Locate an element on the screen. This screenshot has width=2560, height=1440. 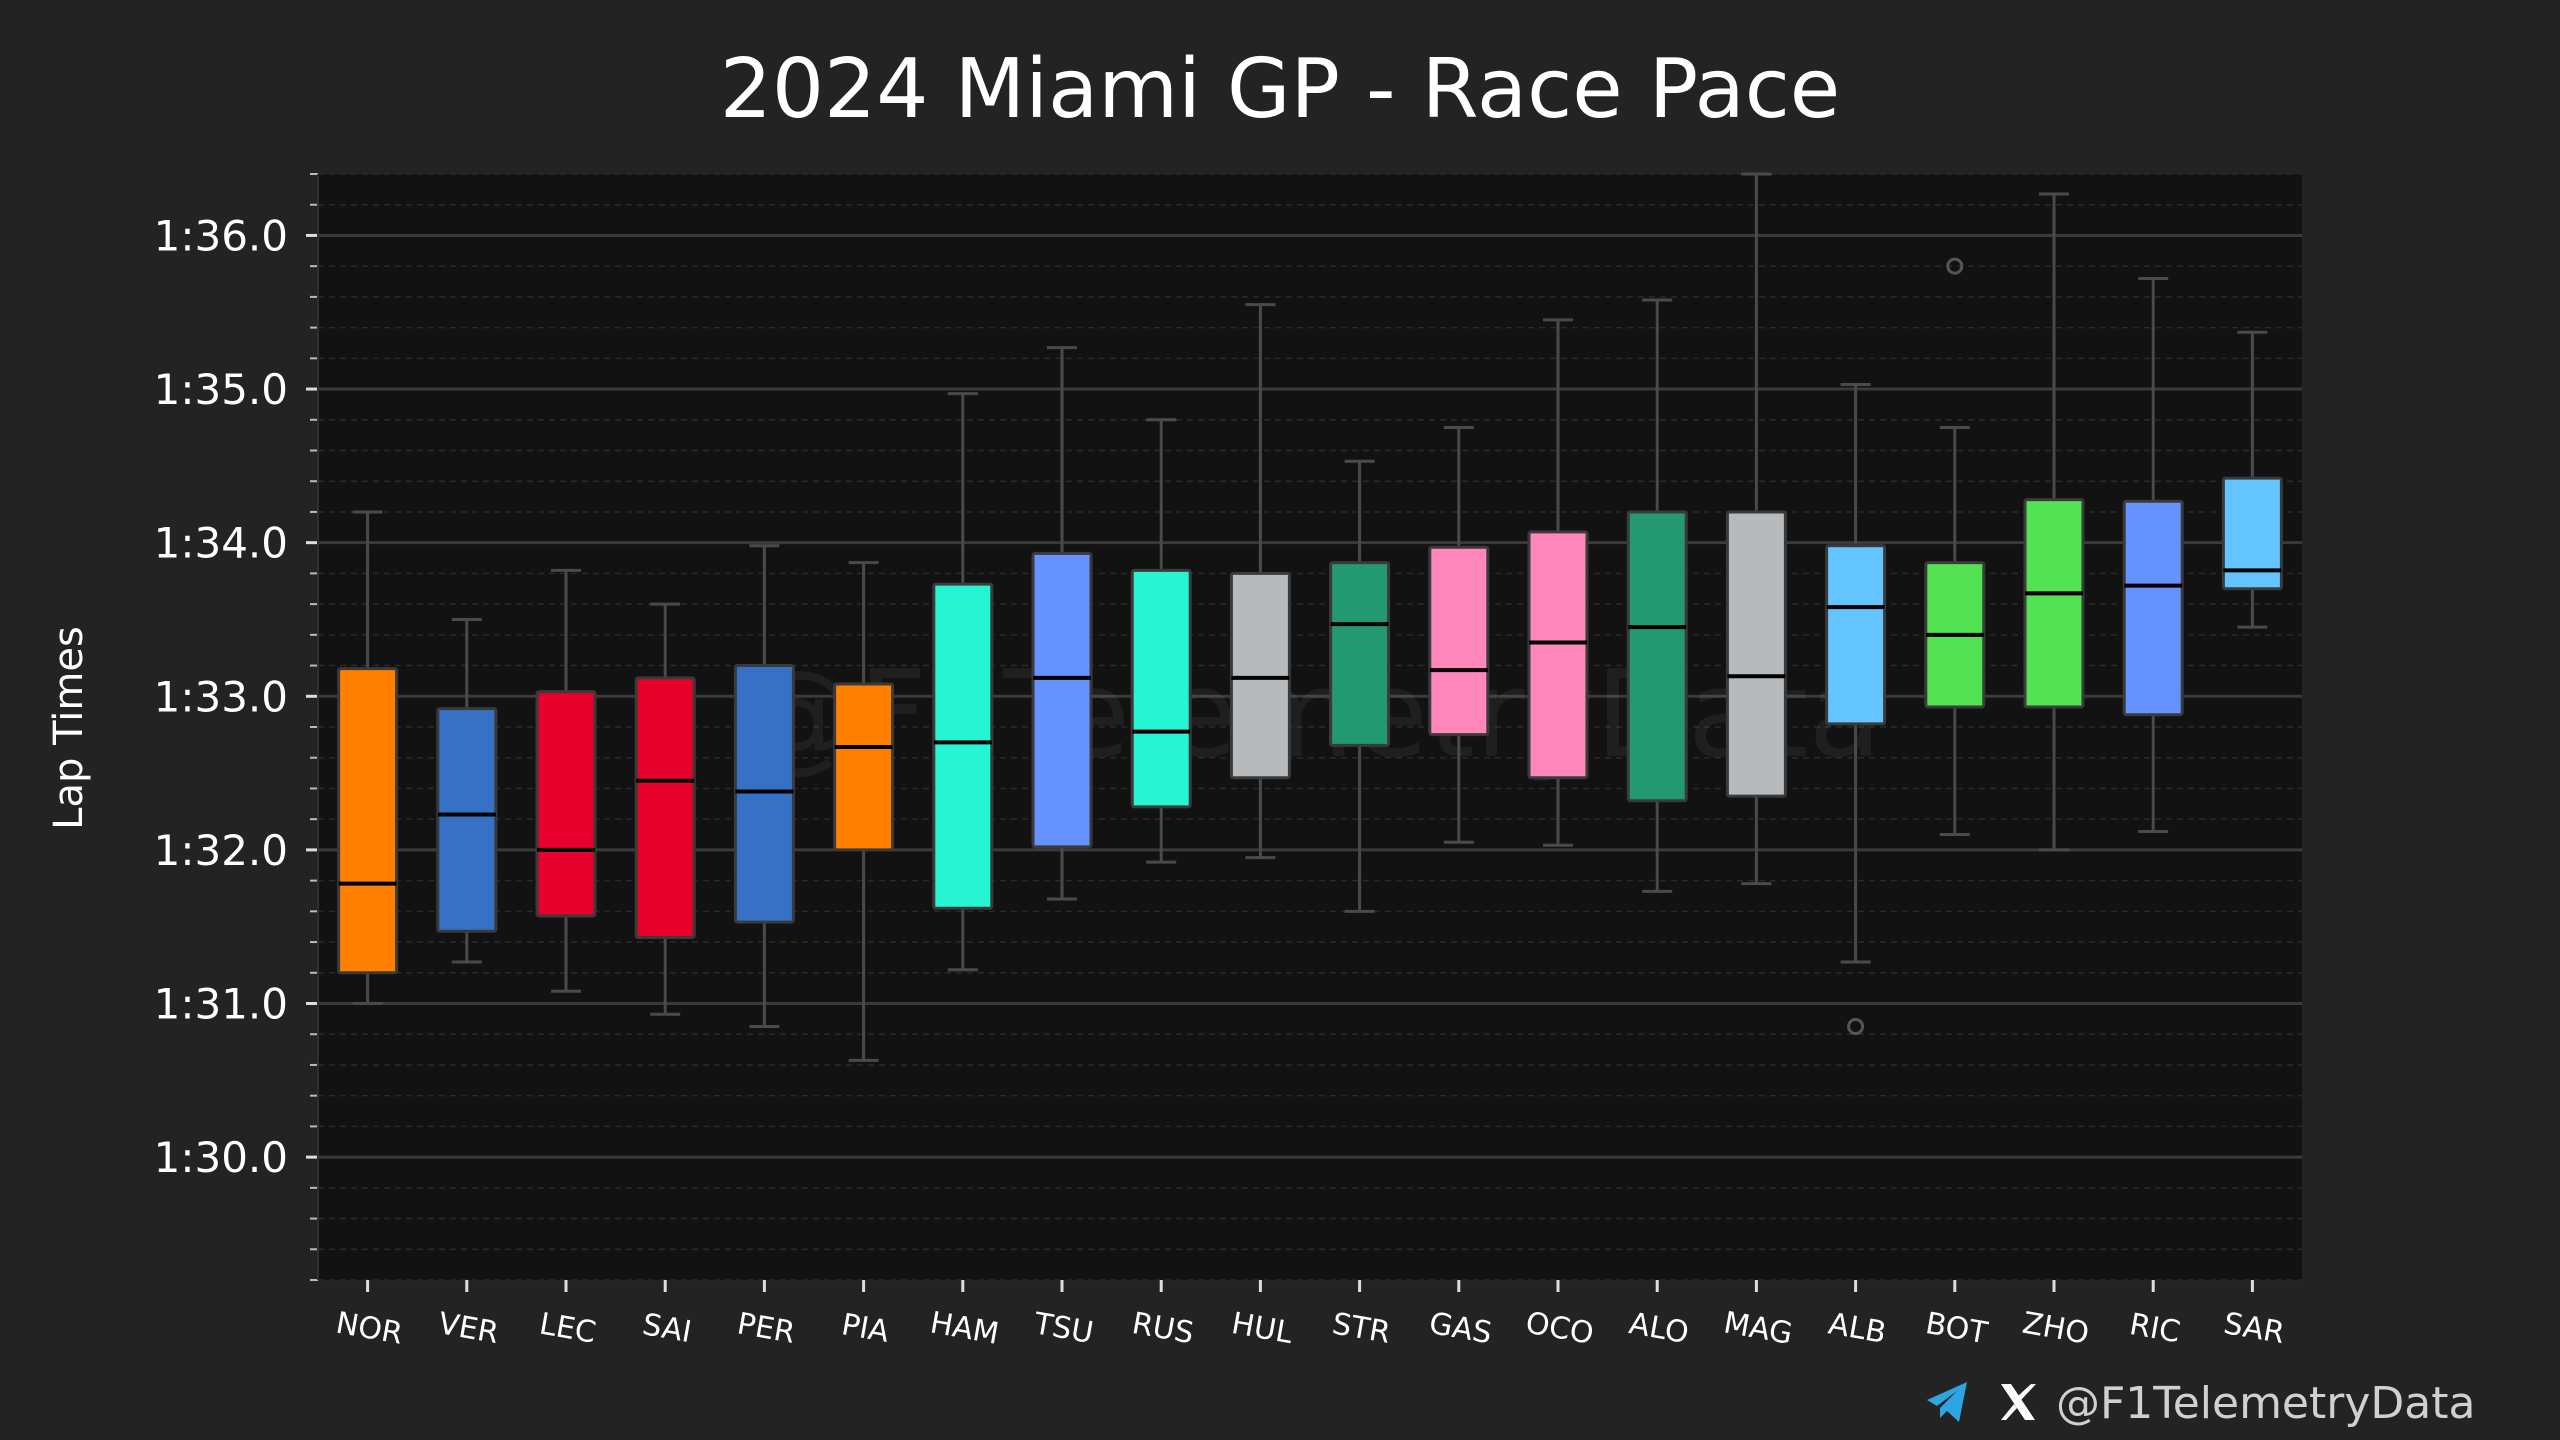
x-tick-label: BOT is located at coordinates (1957, 1328).